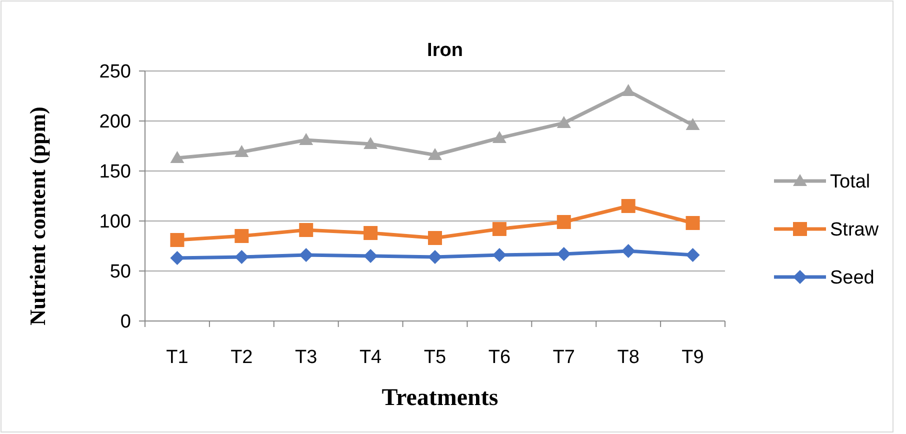 This screenshot has height=434, width=906. I want to click on x-tick-label: T9, so click(693, 357).